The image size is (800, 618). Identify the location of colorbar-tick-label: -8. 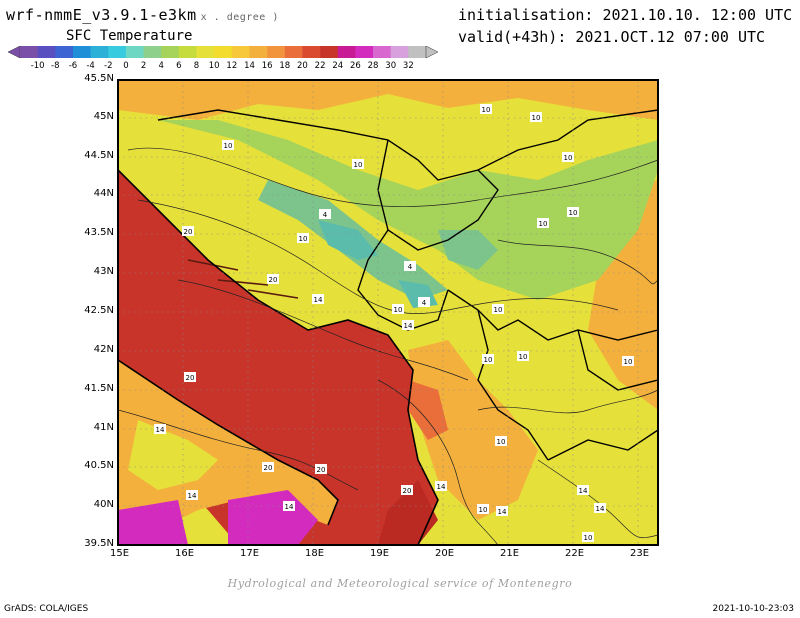
(55, 65).